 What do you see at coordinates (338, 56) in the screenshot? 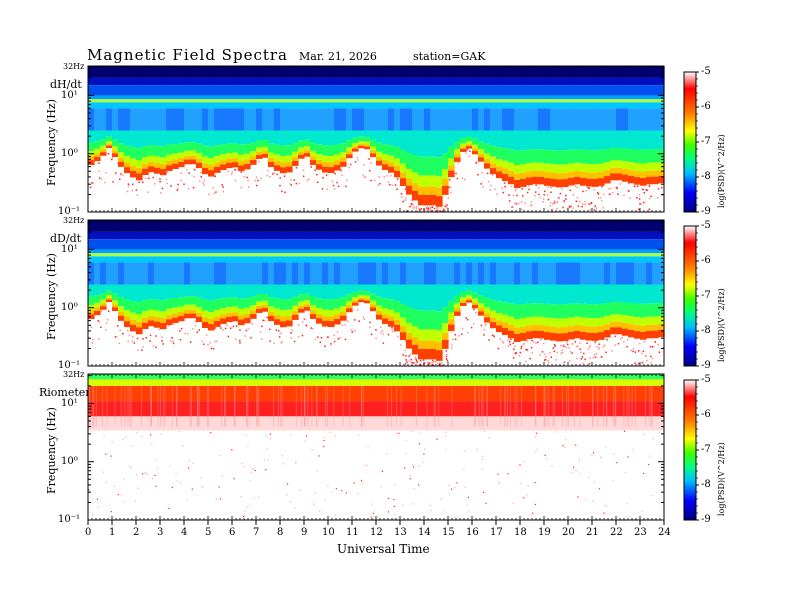
I see `date-label: Mar. 21, 2026` at bounding box center [338, 56].